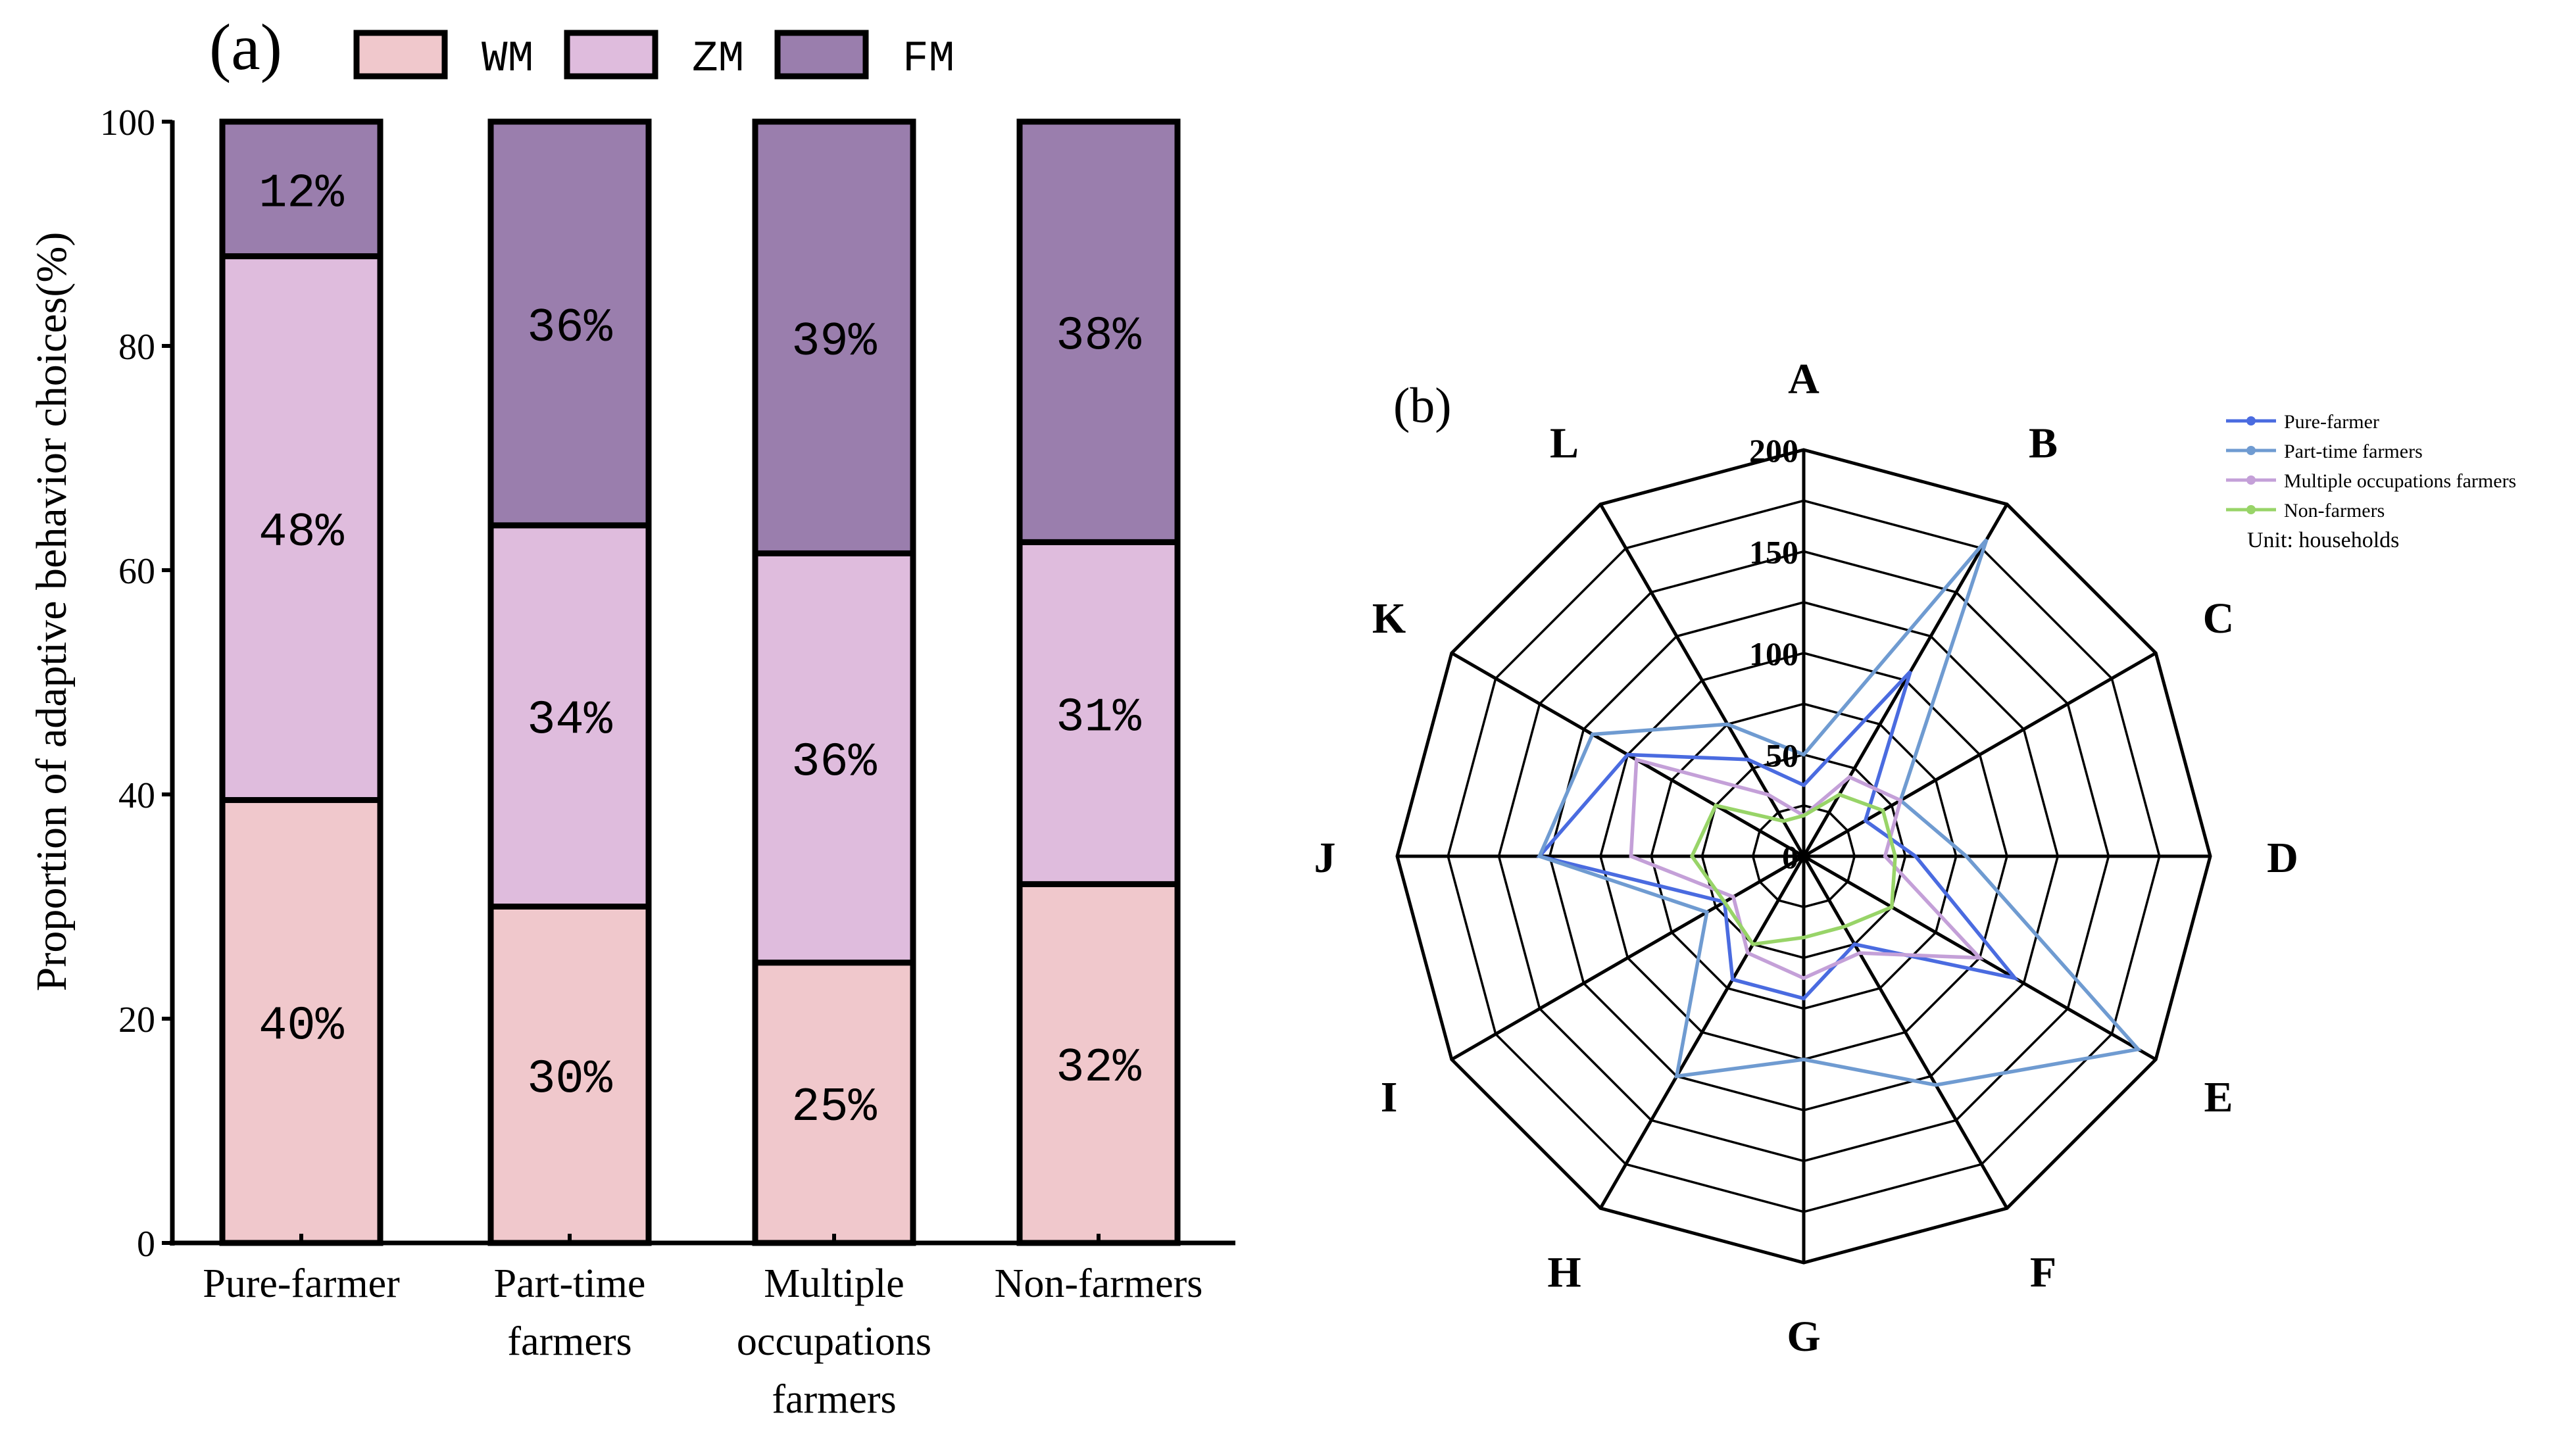  I want to click on radar-axis-label: L, so click(1564, 444).